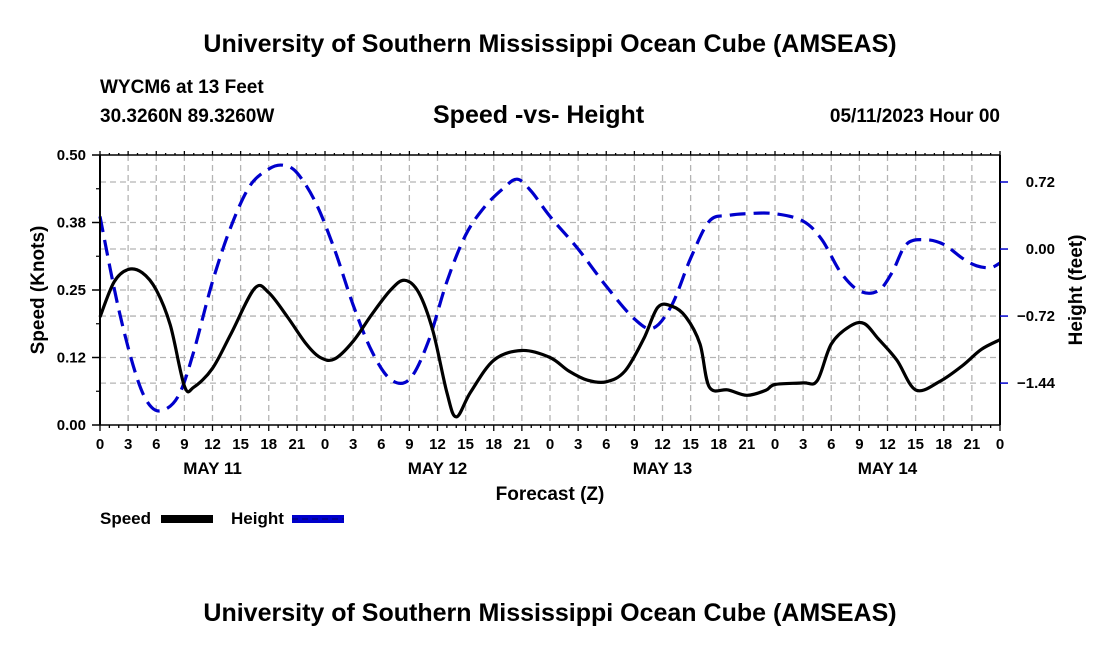 The height and width of the screenshot is (650, 1100). What do you see at coordinates (1040, 249) in the screenshot?
I see `y2-tick-label: 0.00` at bounding box center [1040, 249].